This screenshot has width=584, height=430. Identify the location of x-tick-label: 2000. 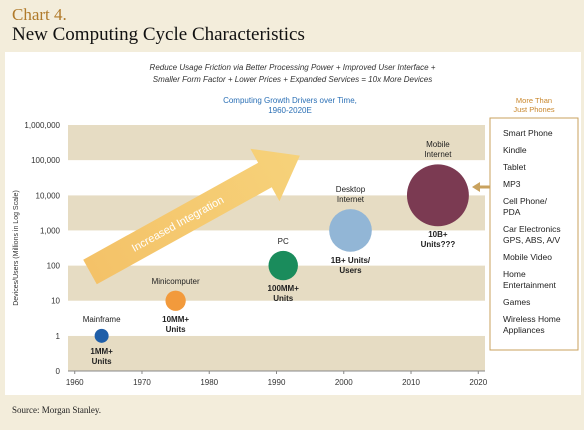
(344, 382).